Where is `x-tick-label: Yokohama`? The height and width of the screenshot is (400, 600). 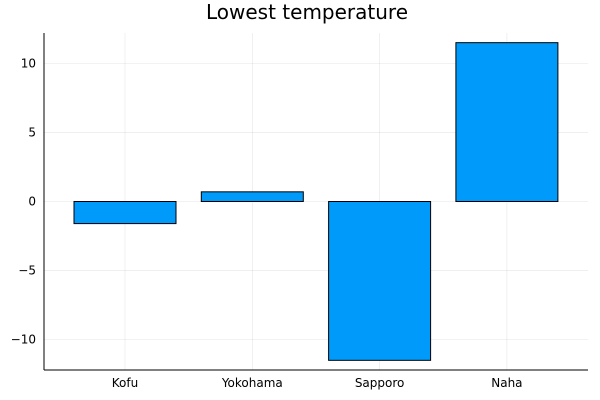
x-tick-label: Yokohama is located at coordinates (252, 383).